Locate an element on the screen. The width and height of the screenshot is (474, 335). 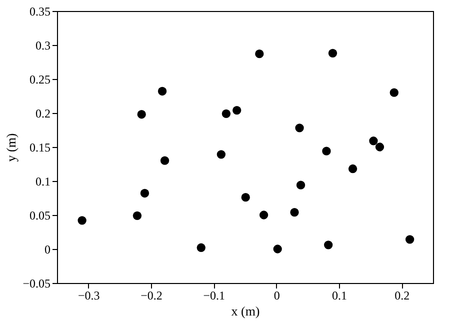
y-tick-label: 0.3 is located at coordinates (43, 45).